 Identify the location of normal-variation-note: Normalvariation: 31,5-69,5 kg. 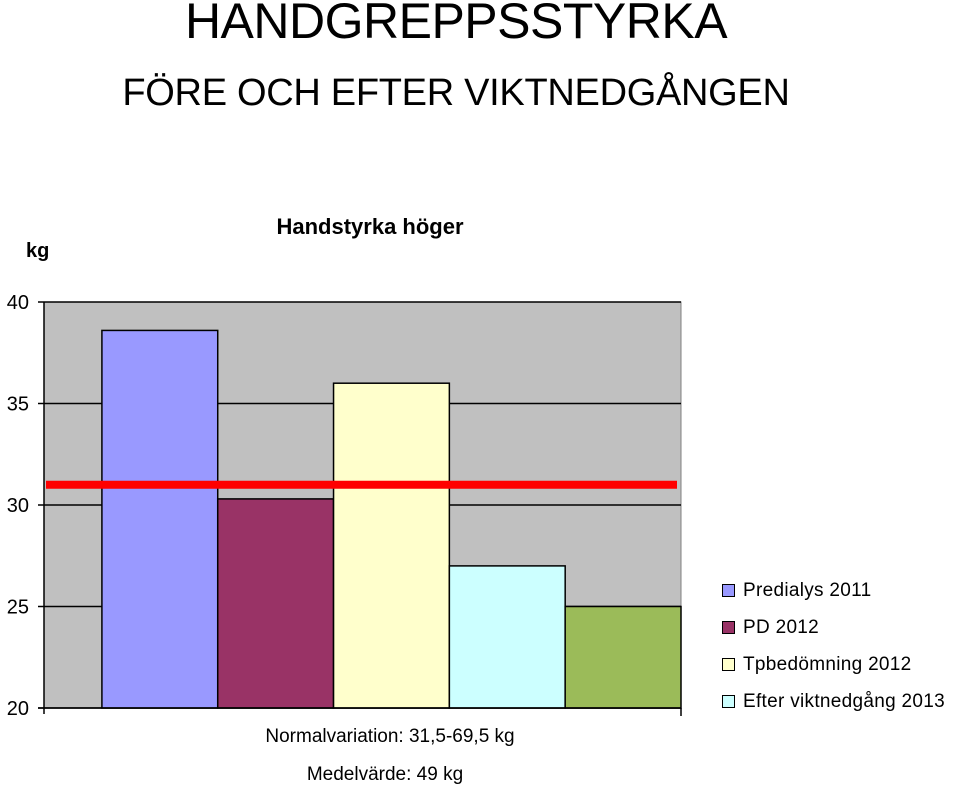
(390, 736).